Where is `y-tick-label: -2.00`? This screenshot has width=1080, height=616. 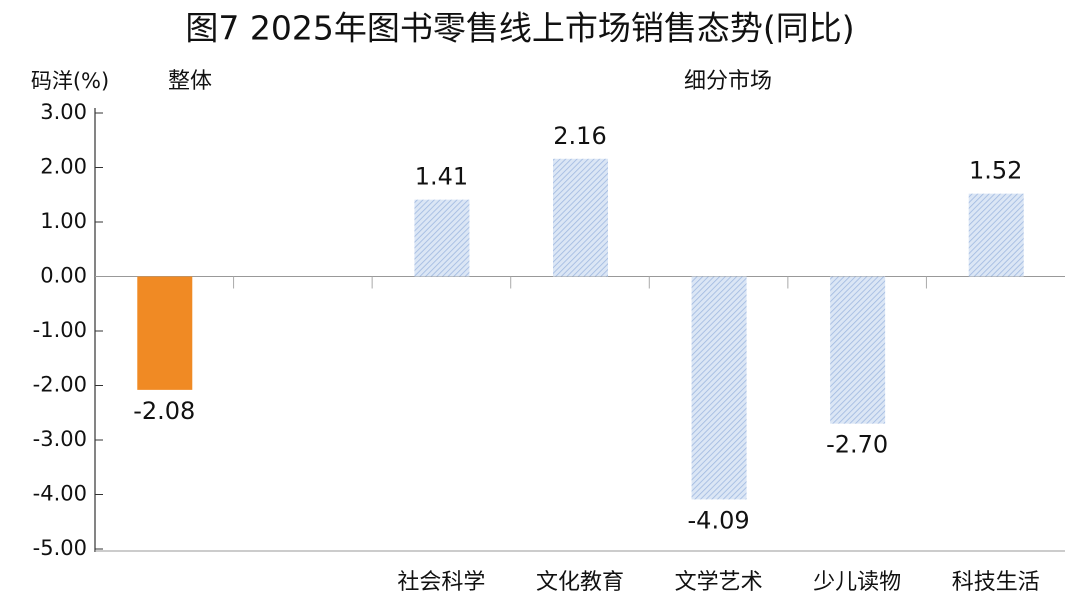 y-tick-label: -2.00 is located at coordinates (60, 385).